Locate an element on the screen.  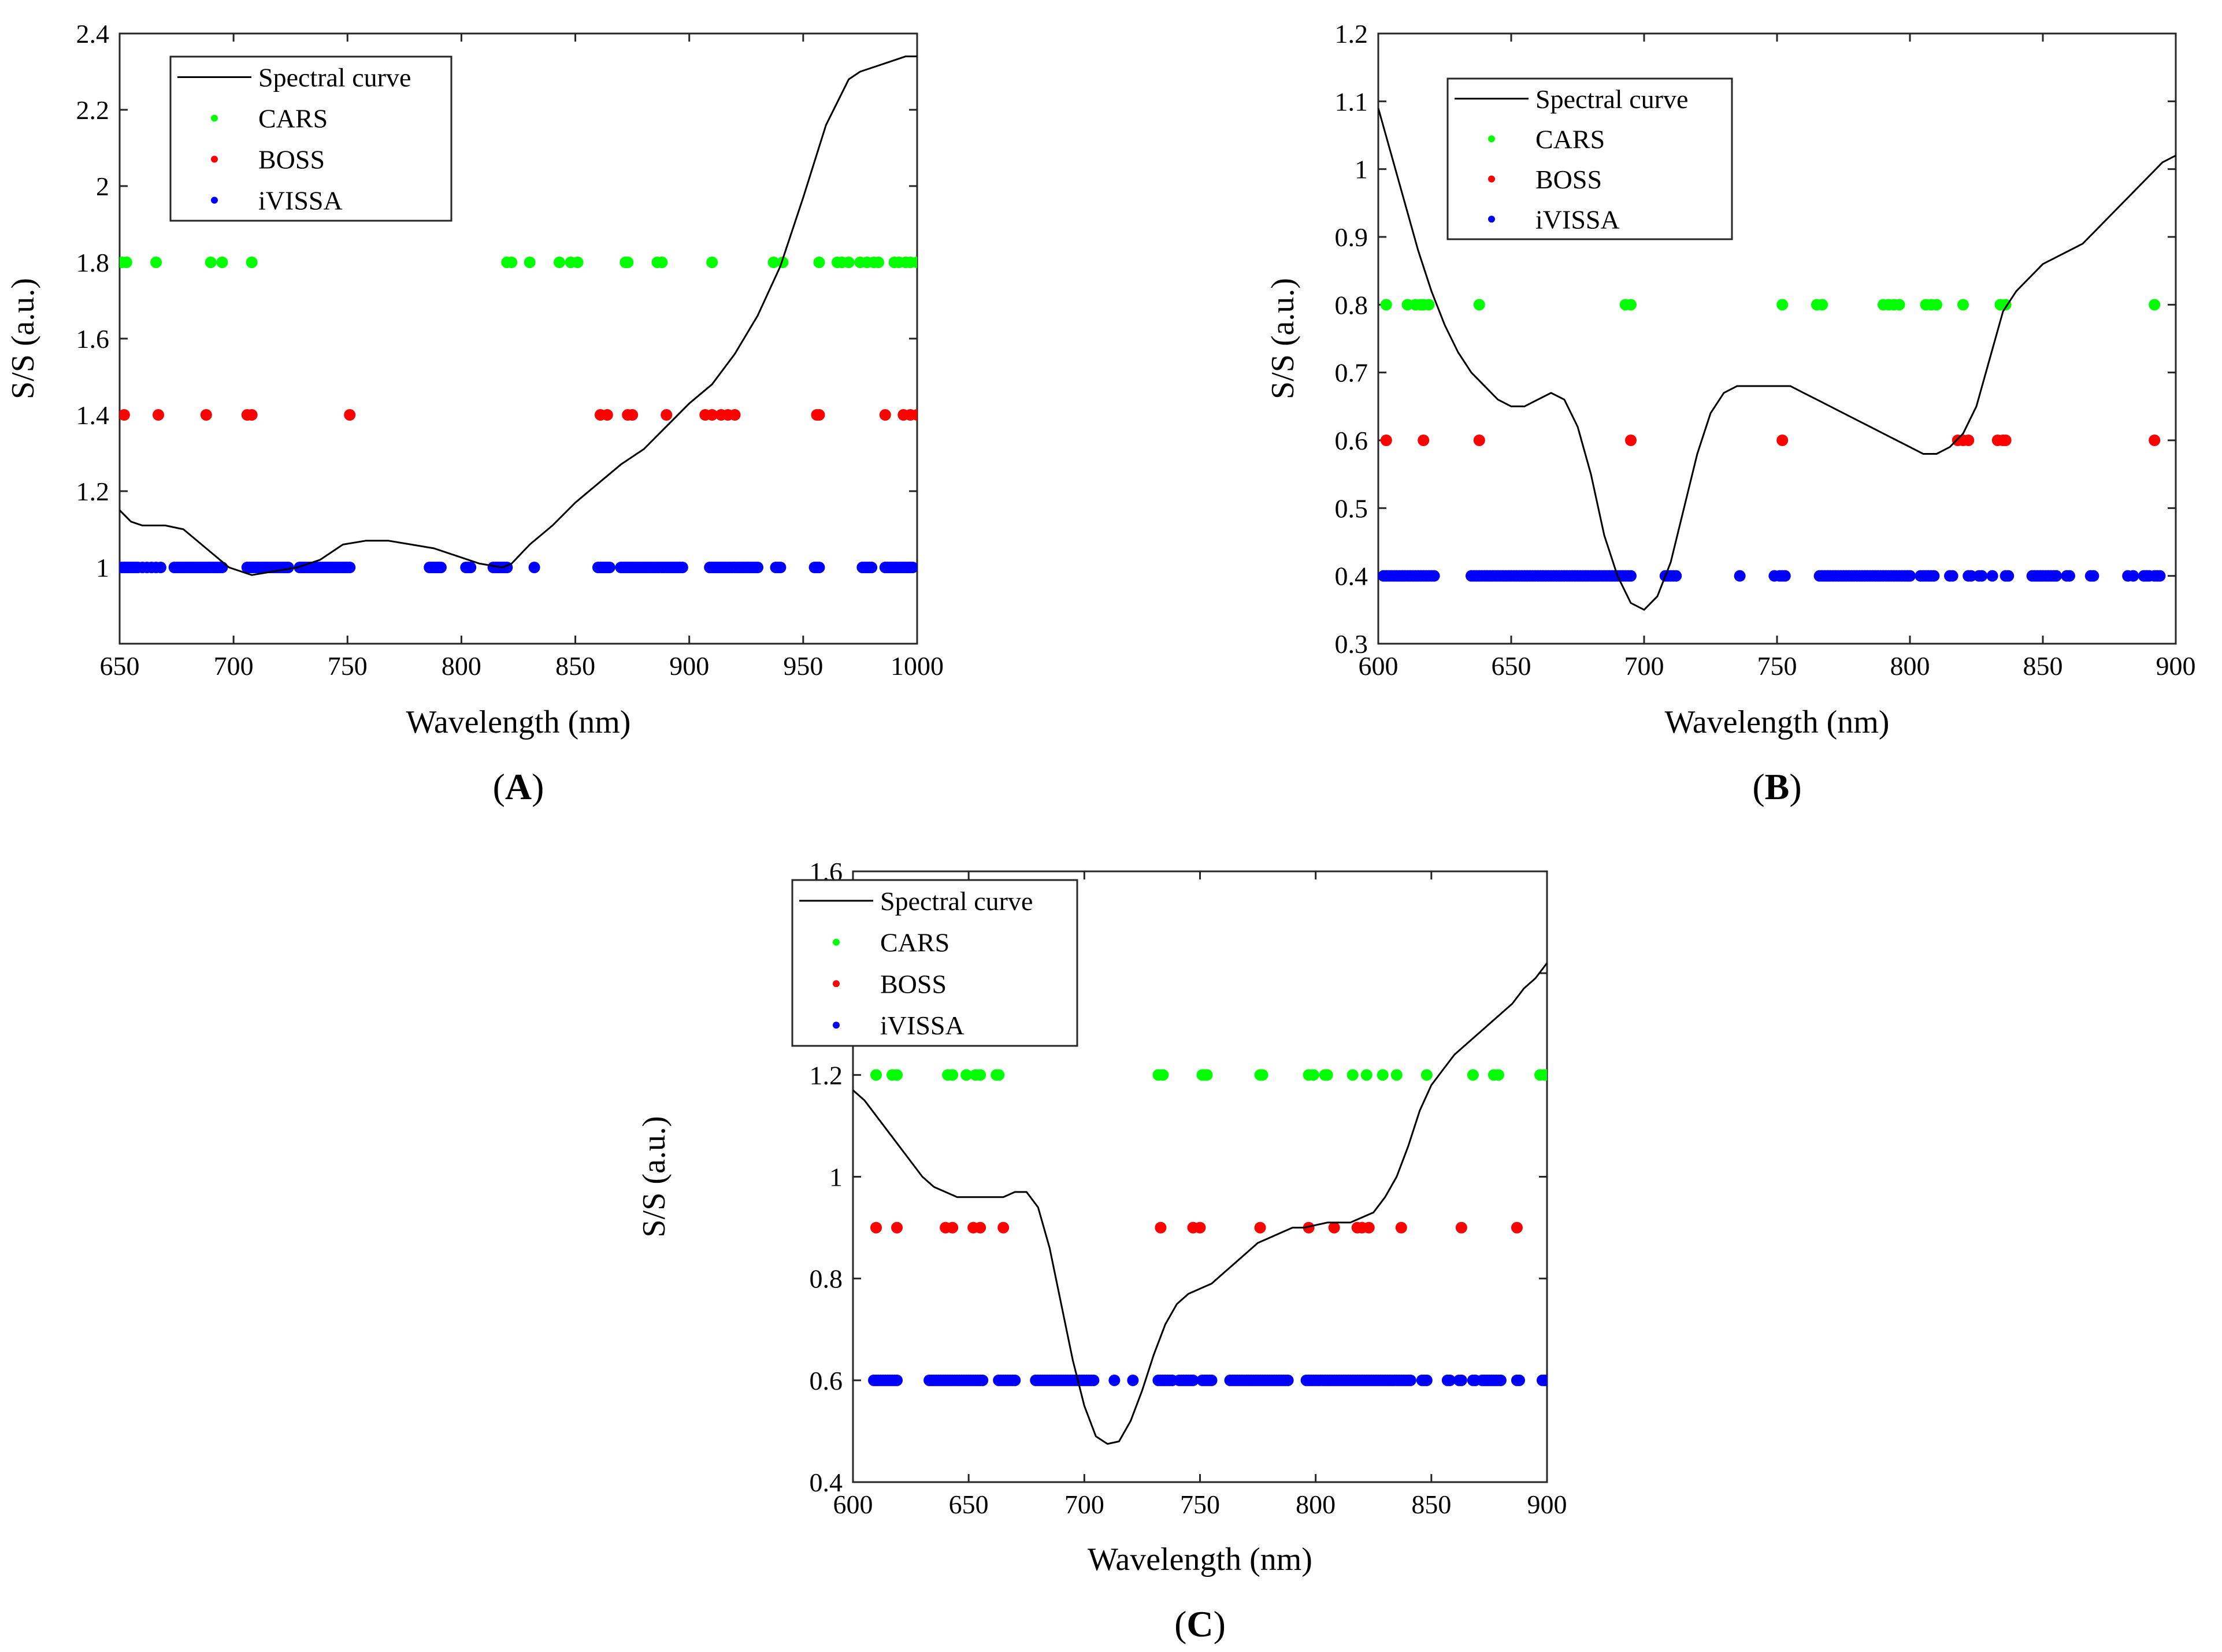
x-tick-label: 800 is located at coordinates (461, 666).